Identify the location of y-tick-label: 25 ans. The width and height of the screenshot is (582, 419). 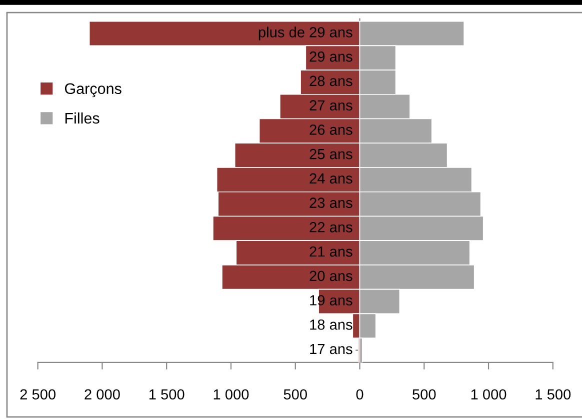
(331, 154).